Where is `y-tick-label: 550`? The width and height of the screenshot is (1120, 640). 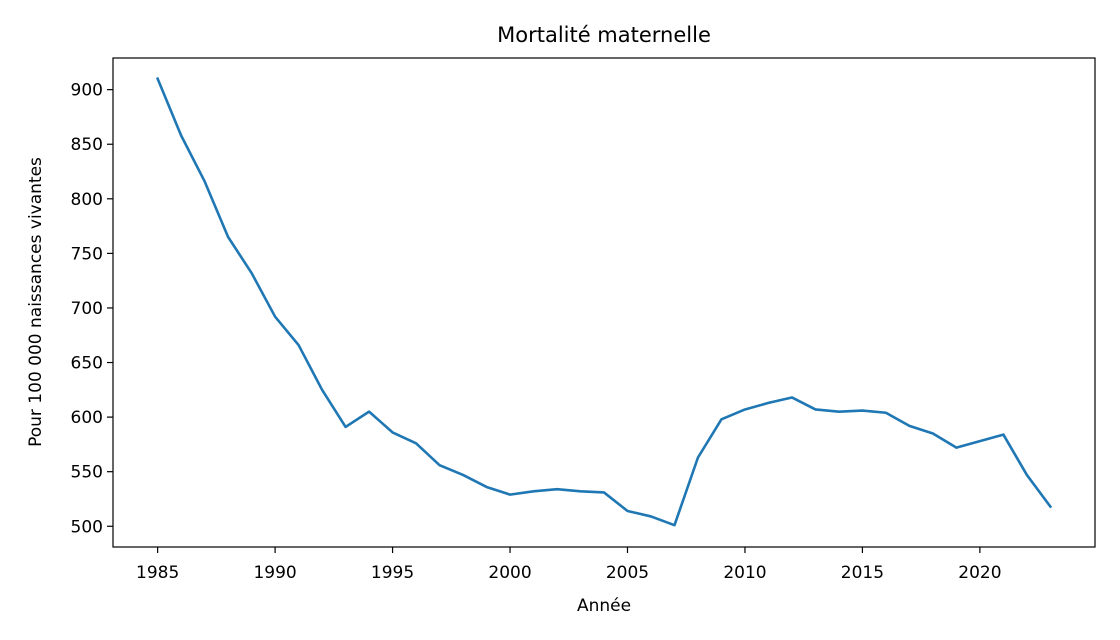 y-tick-label: 550 is located at coordinates (87, 473).